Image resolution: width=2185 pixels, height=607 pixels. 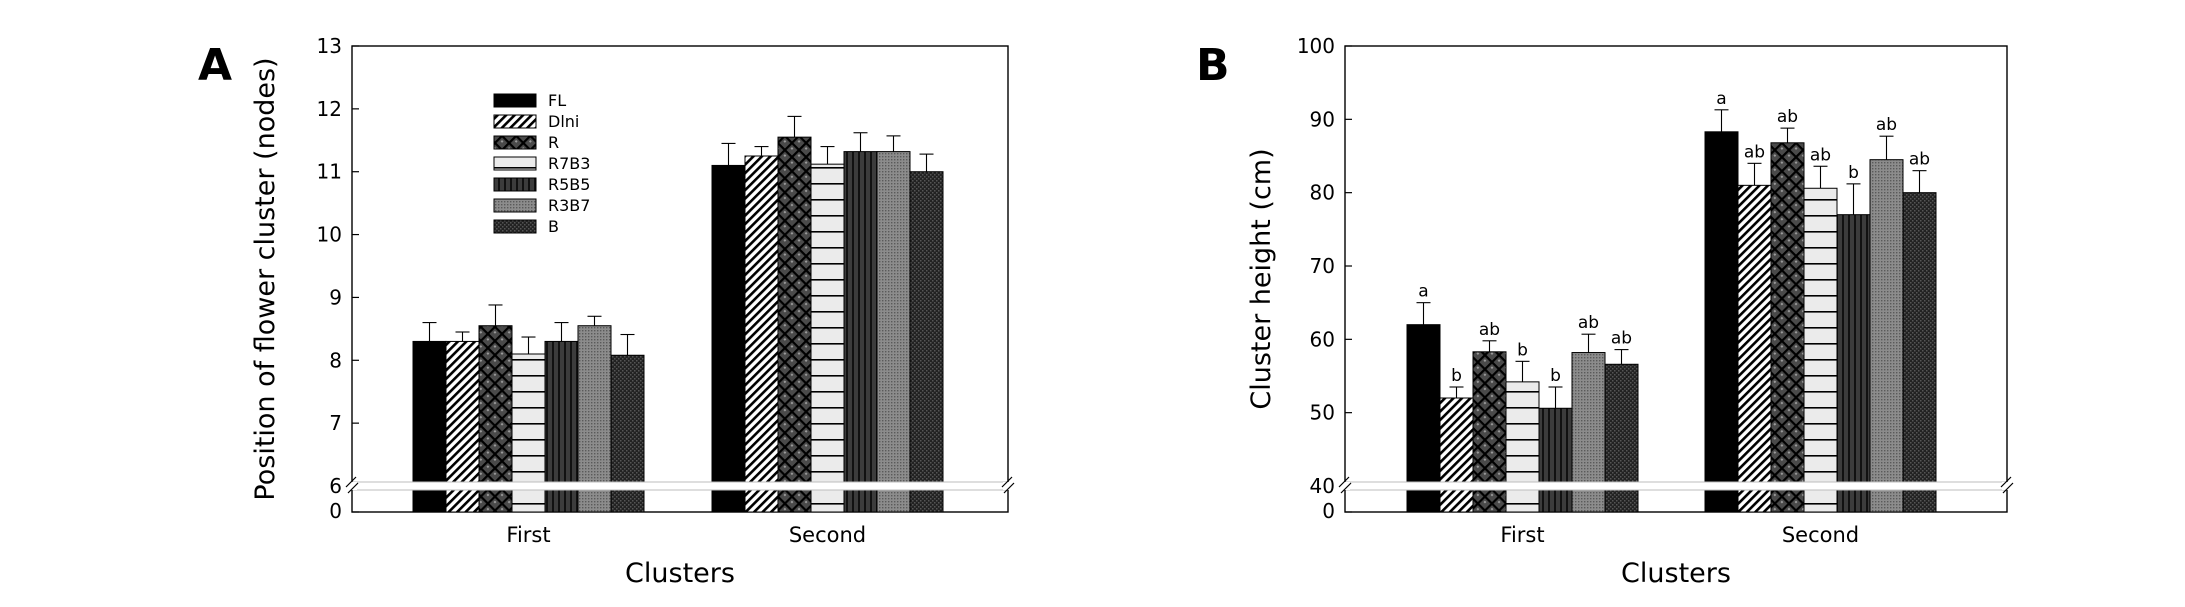 What do you see at coordinates (1322, 413) in the screenshot?
I see `y-tick-label: 50` at bounding box center [1322, 413].